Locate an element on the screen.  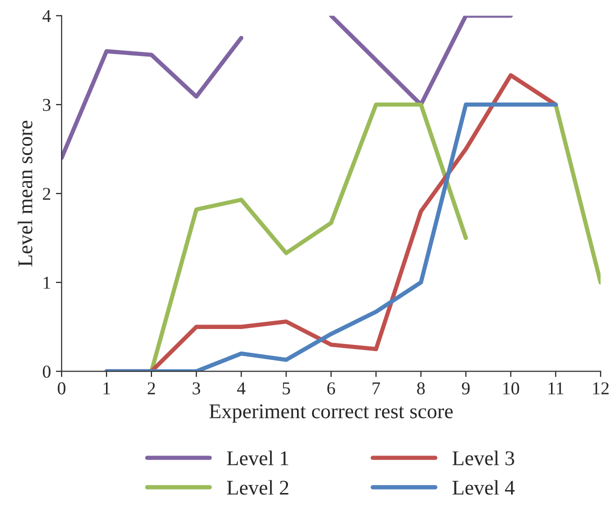
x-tick-label: 5 is located at coordinates (286, 388).